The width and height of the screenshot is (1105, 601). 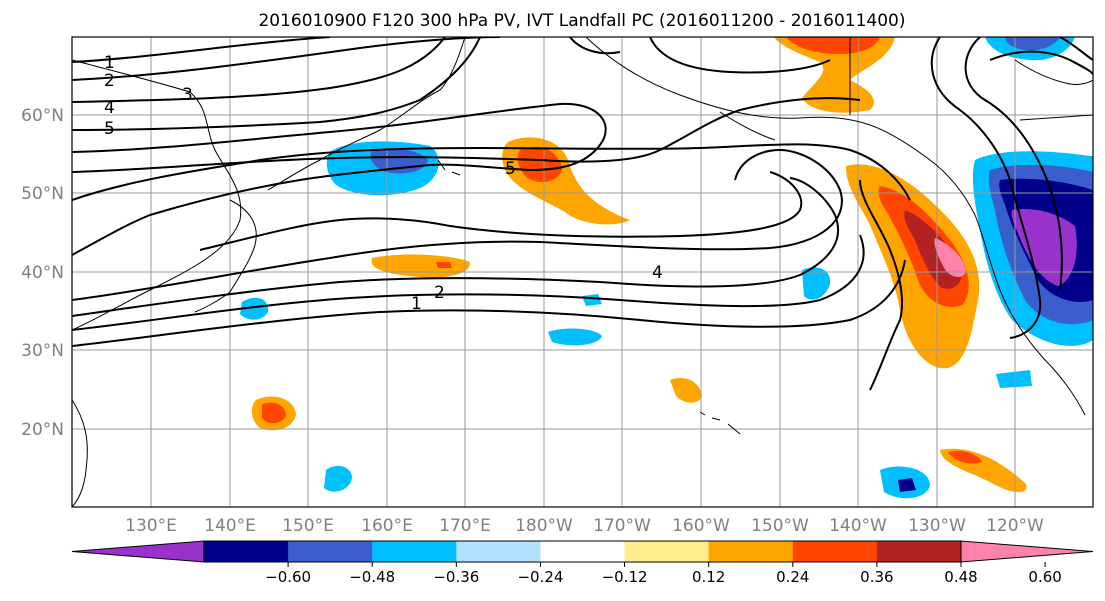 I want to click on positive-region-aleutian-core, so click(x=539, y=164).